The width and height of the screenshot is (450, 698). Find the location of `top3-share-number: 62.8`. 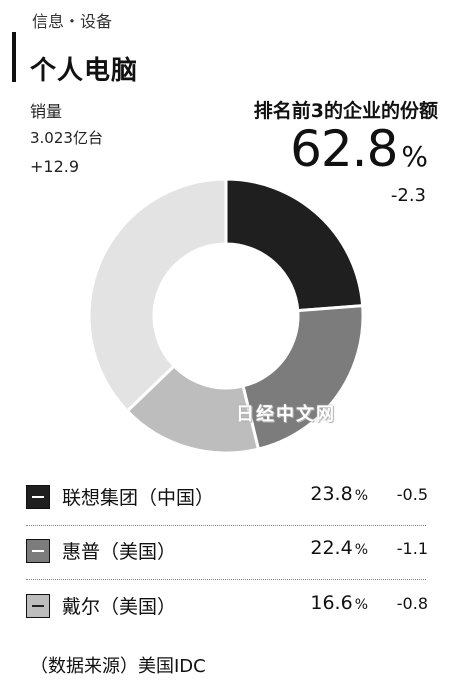

top3-share-number: 62.8 is located at coordinates (344, 149).